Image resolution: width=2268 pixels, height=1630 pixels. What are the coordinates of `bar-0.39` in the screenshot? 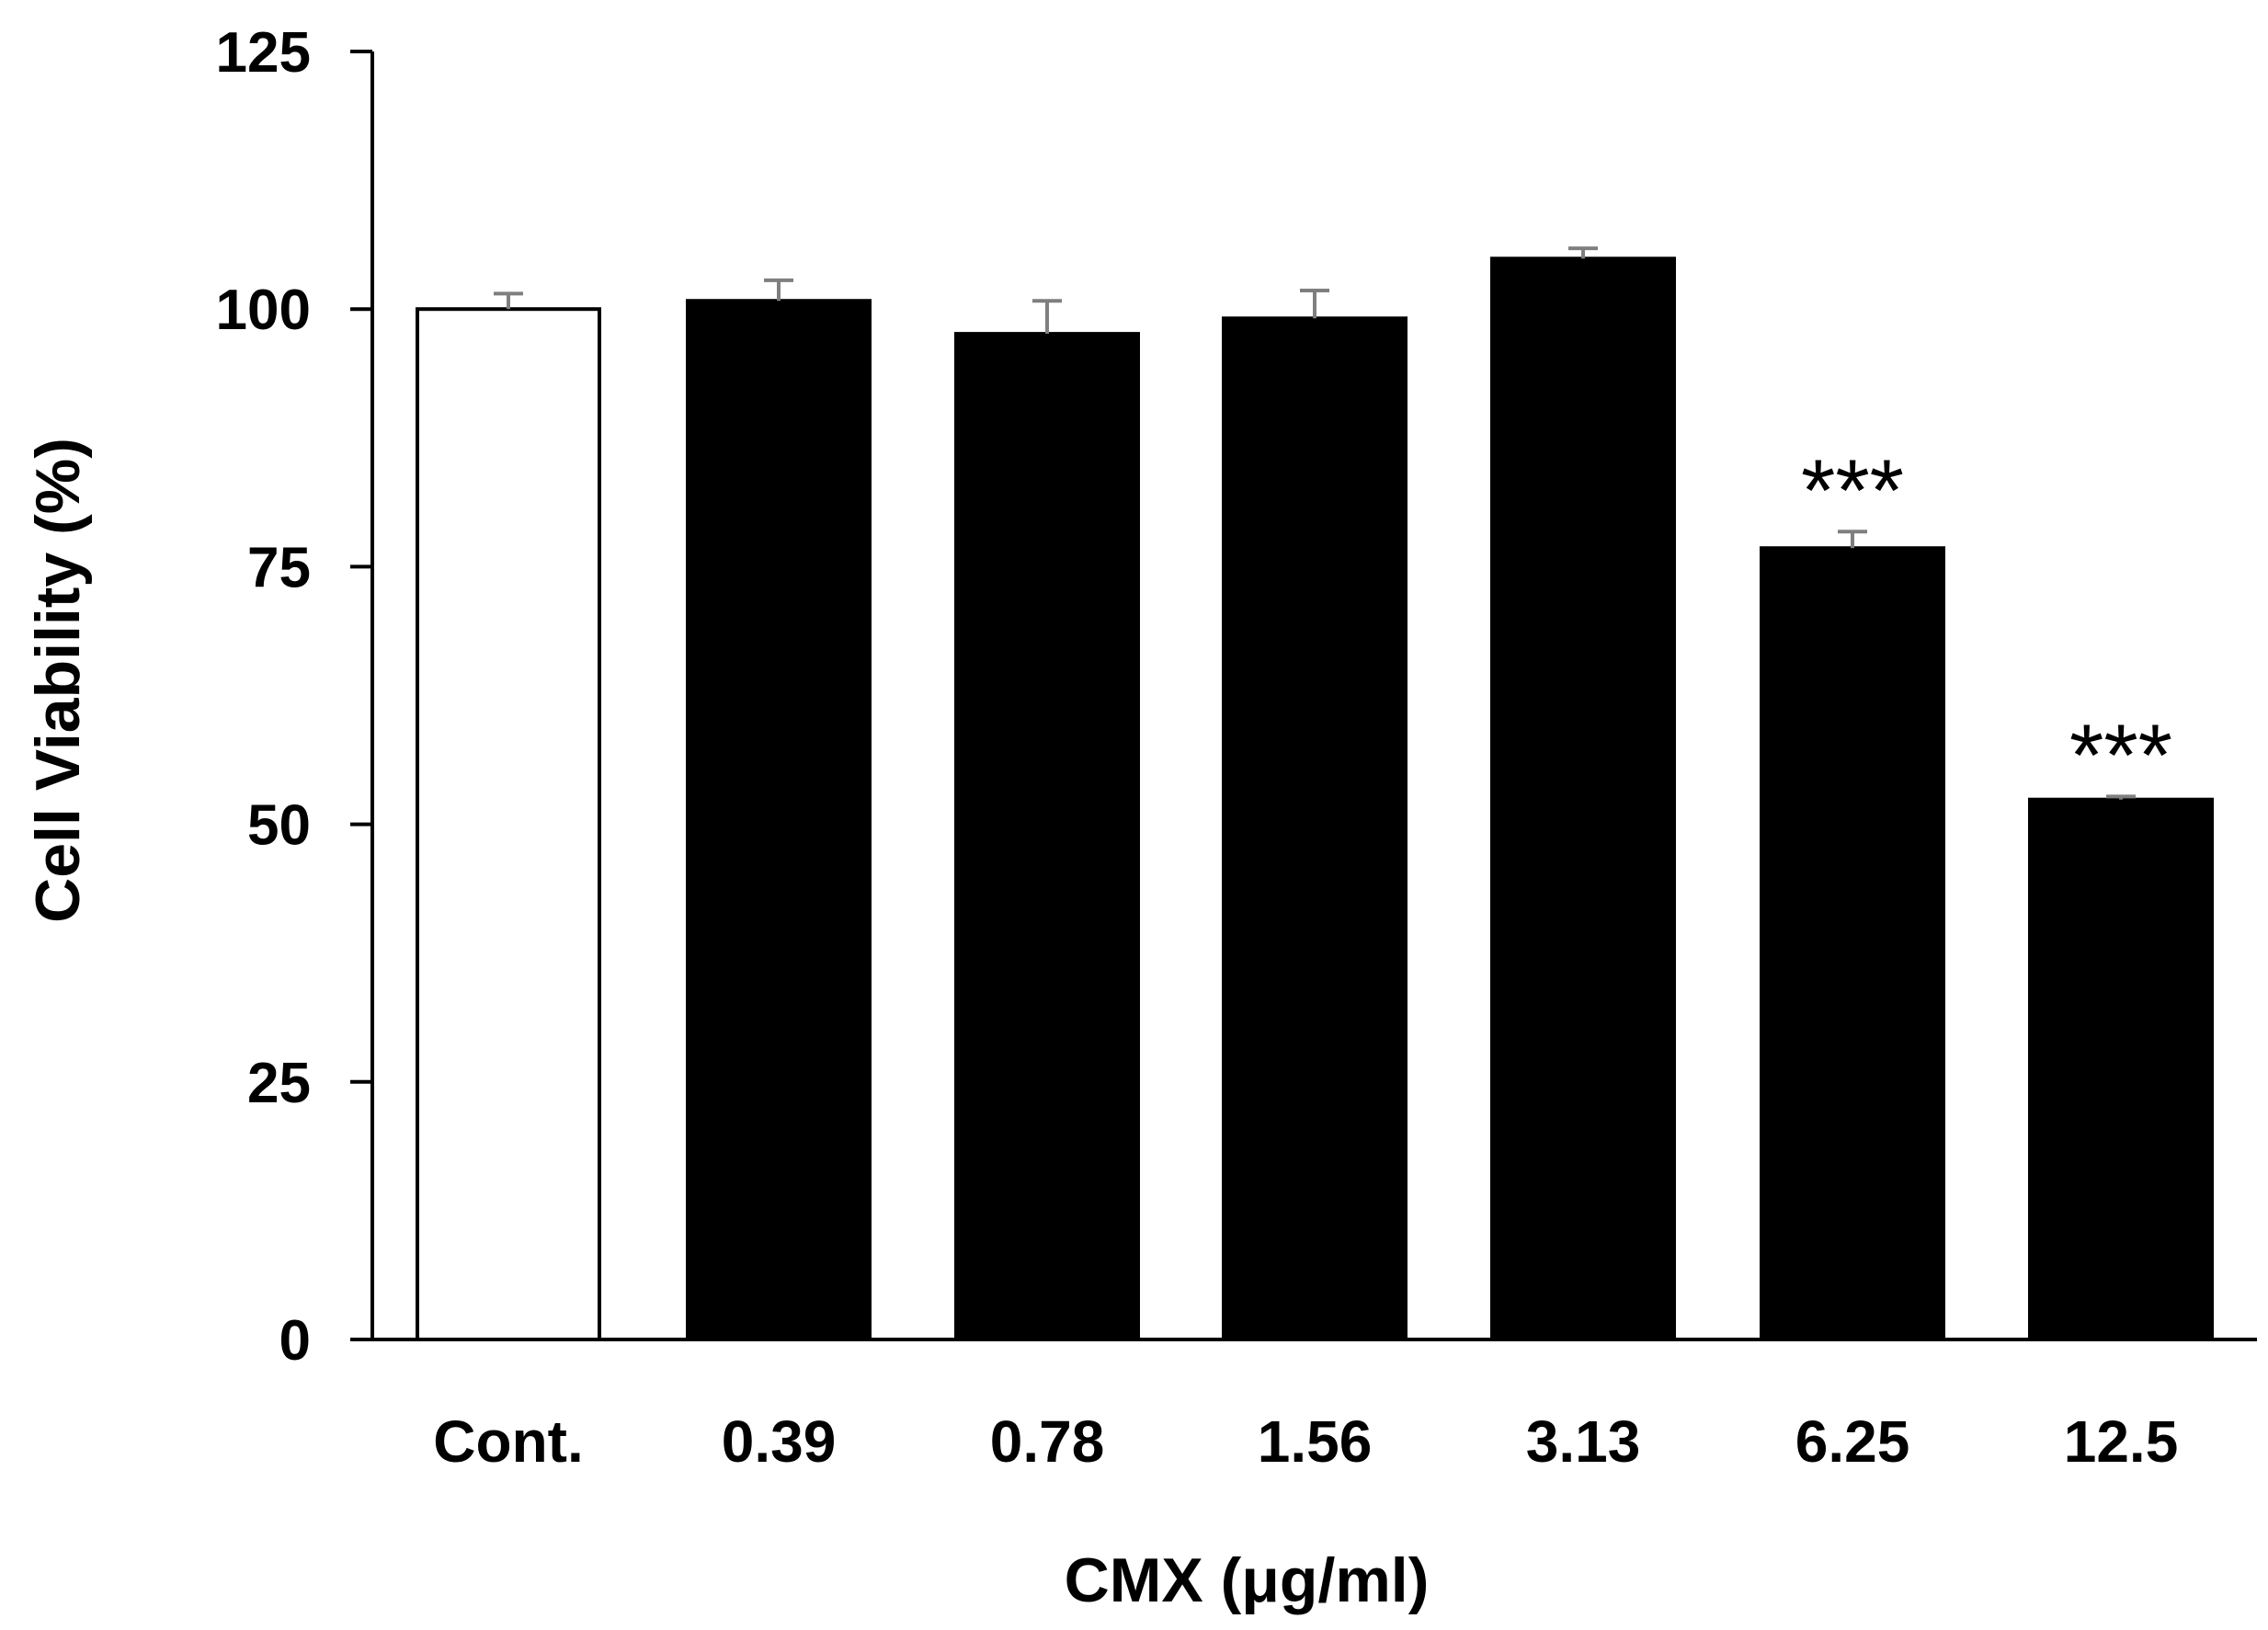 It's located at (779, 820).